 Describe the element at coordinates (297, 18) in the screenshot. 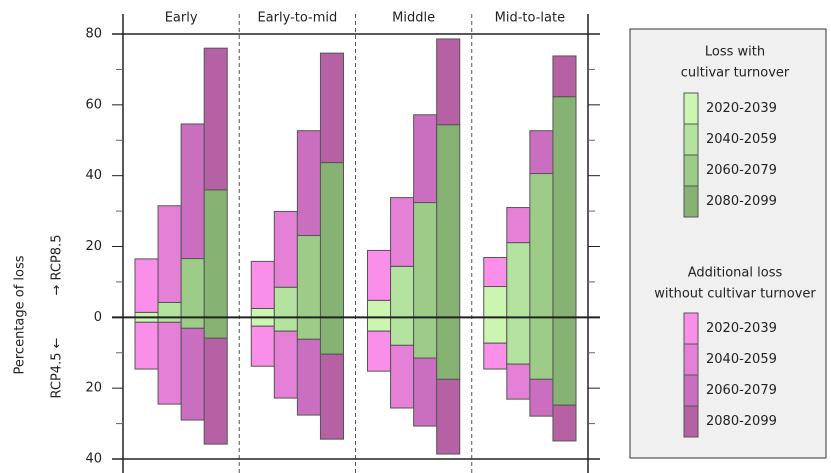

I see `category-label: Early-to-mid` at that location.